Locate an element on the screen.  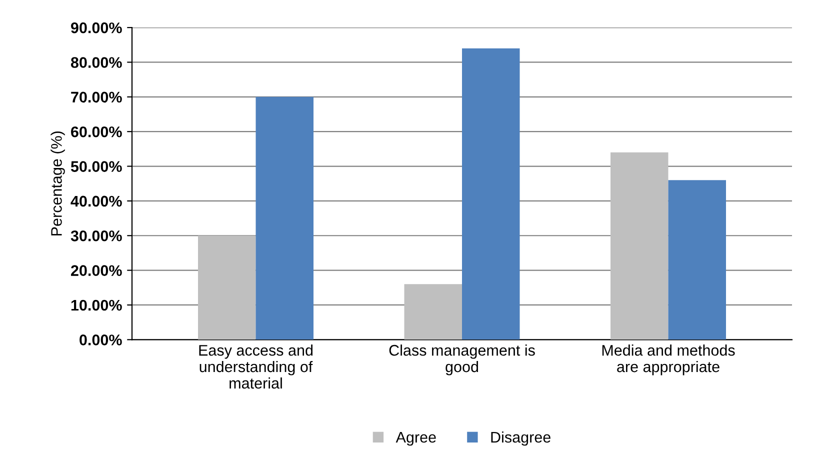
y-tick-label: 30.00% is located at coordinates (96, 236).